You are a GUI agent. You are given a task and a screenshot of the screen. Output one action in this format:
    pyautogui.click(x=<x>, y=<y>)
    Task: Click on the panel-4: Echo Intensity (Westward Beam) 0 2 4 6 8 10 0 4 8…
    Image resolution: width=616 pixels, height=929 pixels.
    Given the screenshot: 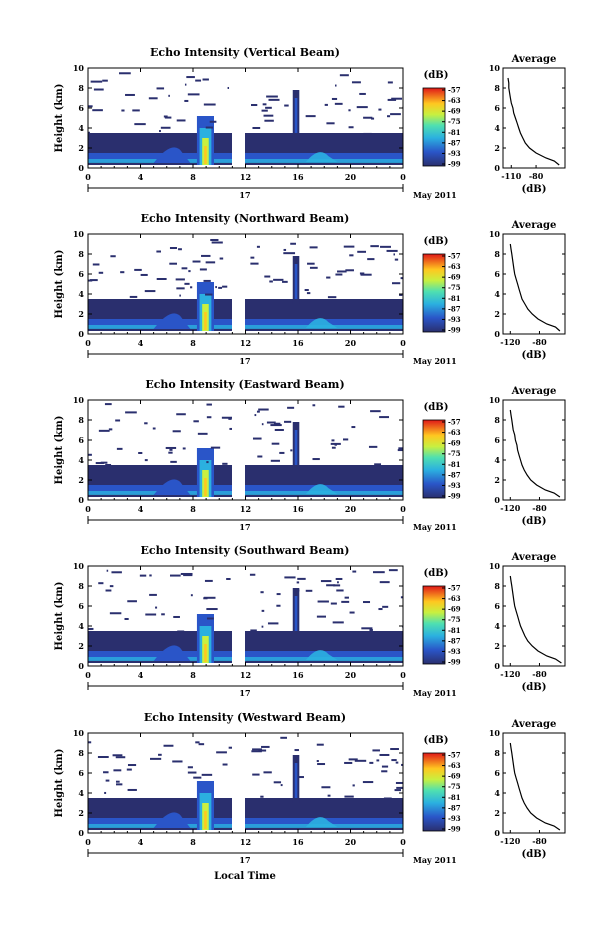 What is the action you would take?
    pyautogui.click(x=310, y=788)
    